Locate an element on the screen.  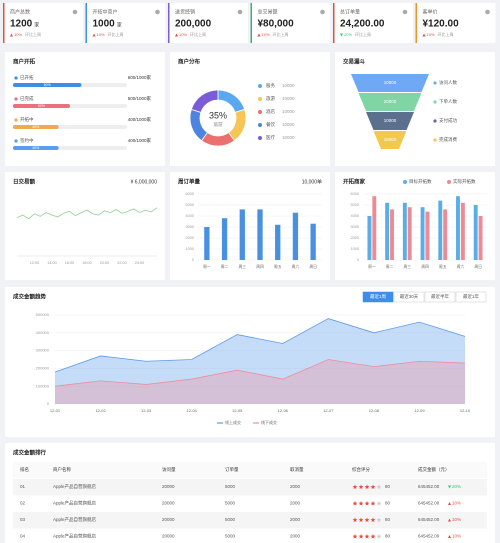
table-score: 80 is located at coordinates (388, 486).